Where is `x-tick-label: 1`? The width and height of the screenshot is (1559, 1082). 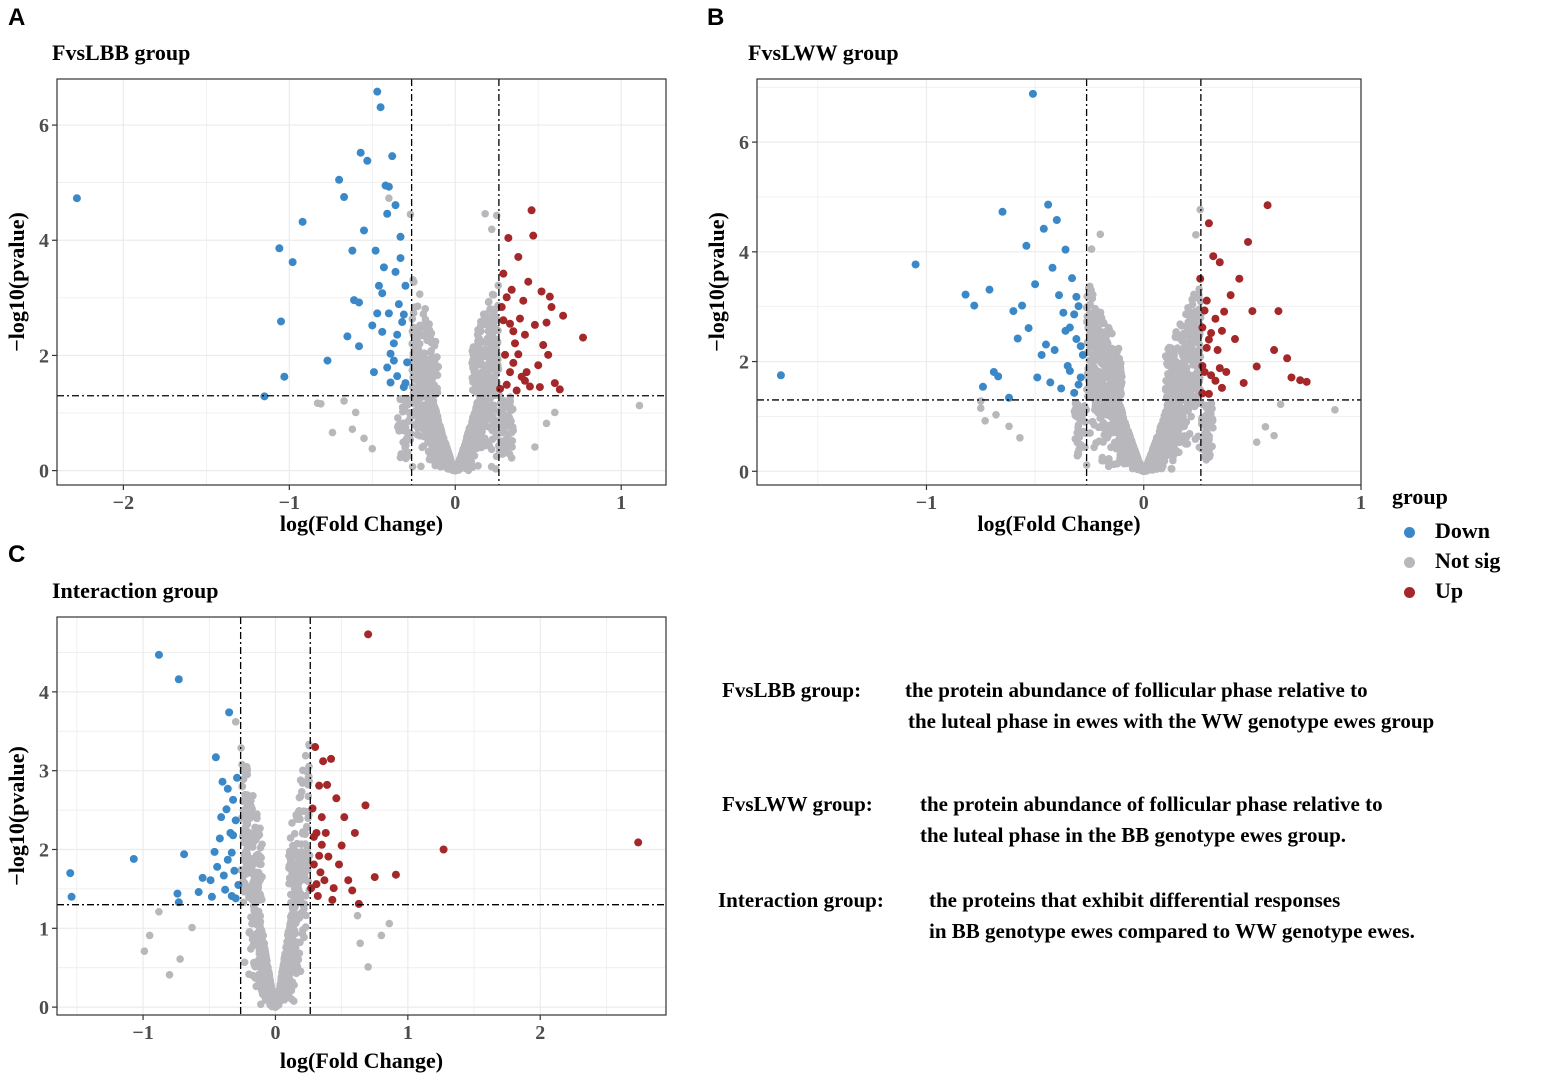 x-tick-label: 1 is located at coordinates (1361, 503).